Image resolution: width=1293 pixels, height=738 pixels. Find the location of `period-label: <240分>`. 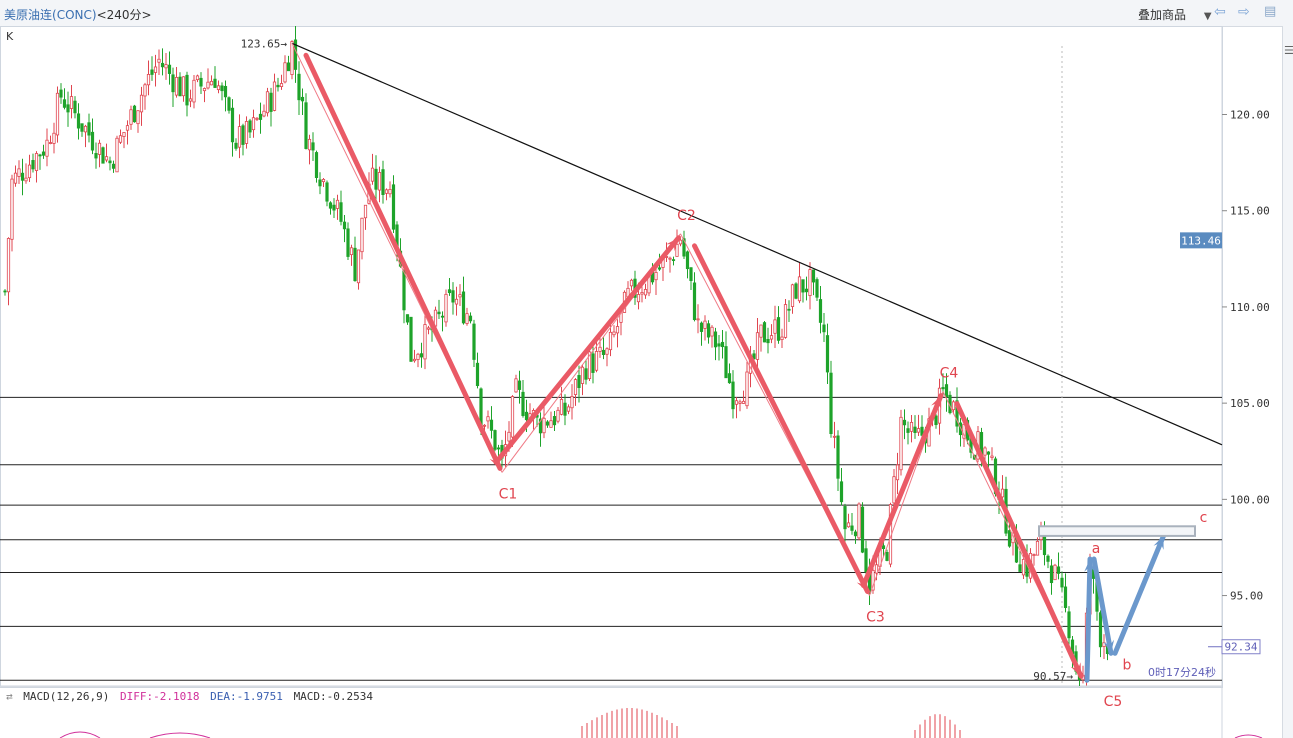

period-label: <240分> is located at coordinates (124, 15).